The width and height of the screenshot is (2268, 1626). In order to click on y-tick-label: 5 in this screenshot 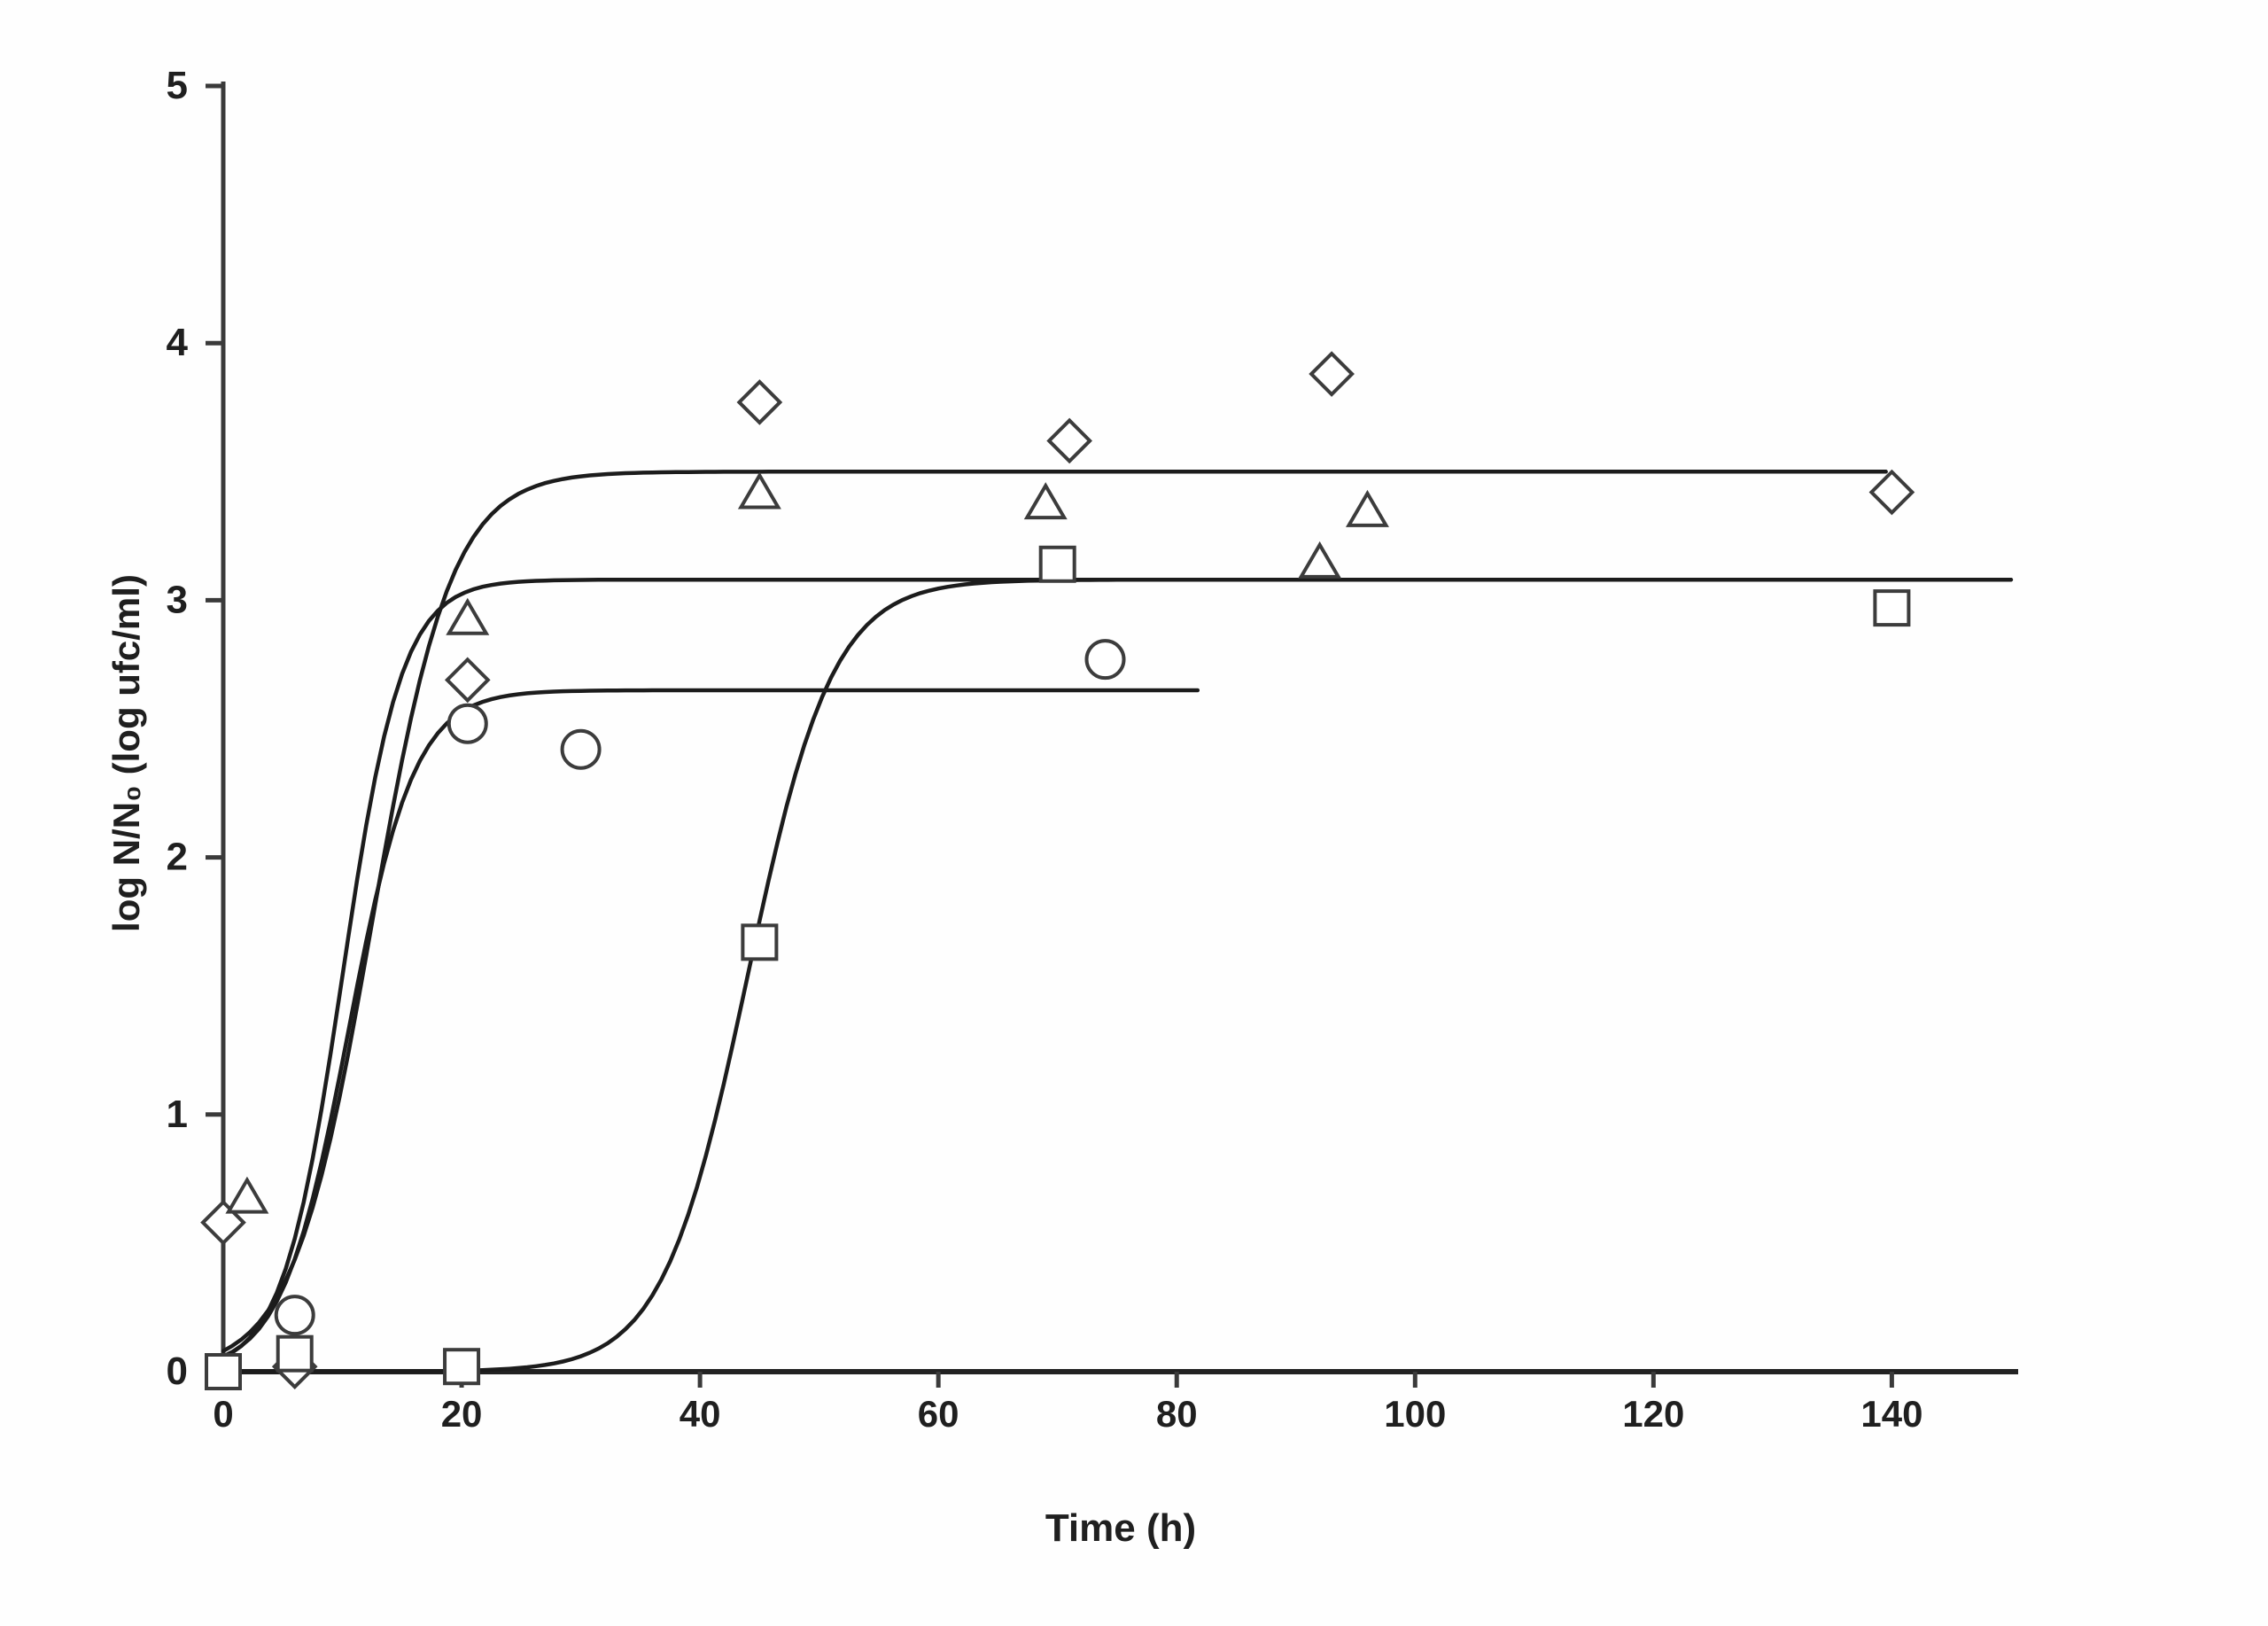, I will do `click(177, 85)`.